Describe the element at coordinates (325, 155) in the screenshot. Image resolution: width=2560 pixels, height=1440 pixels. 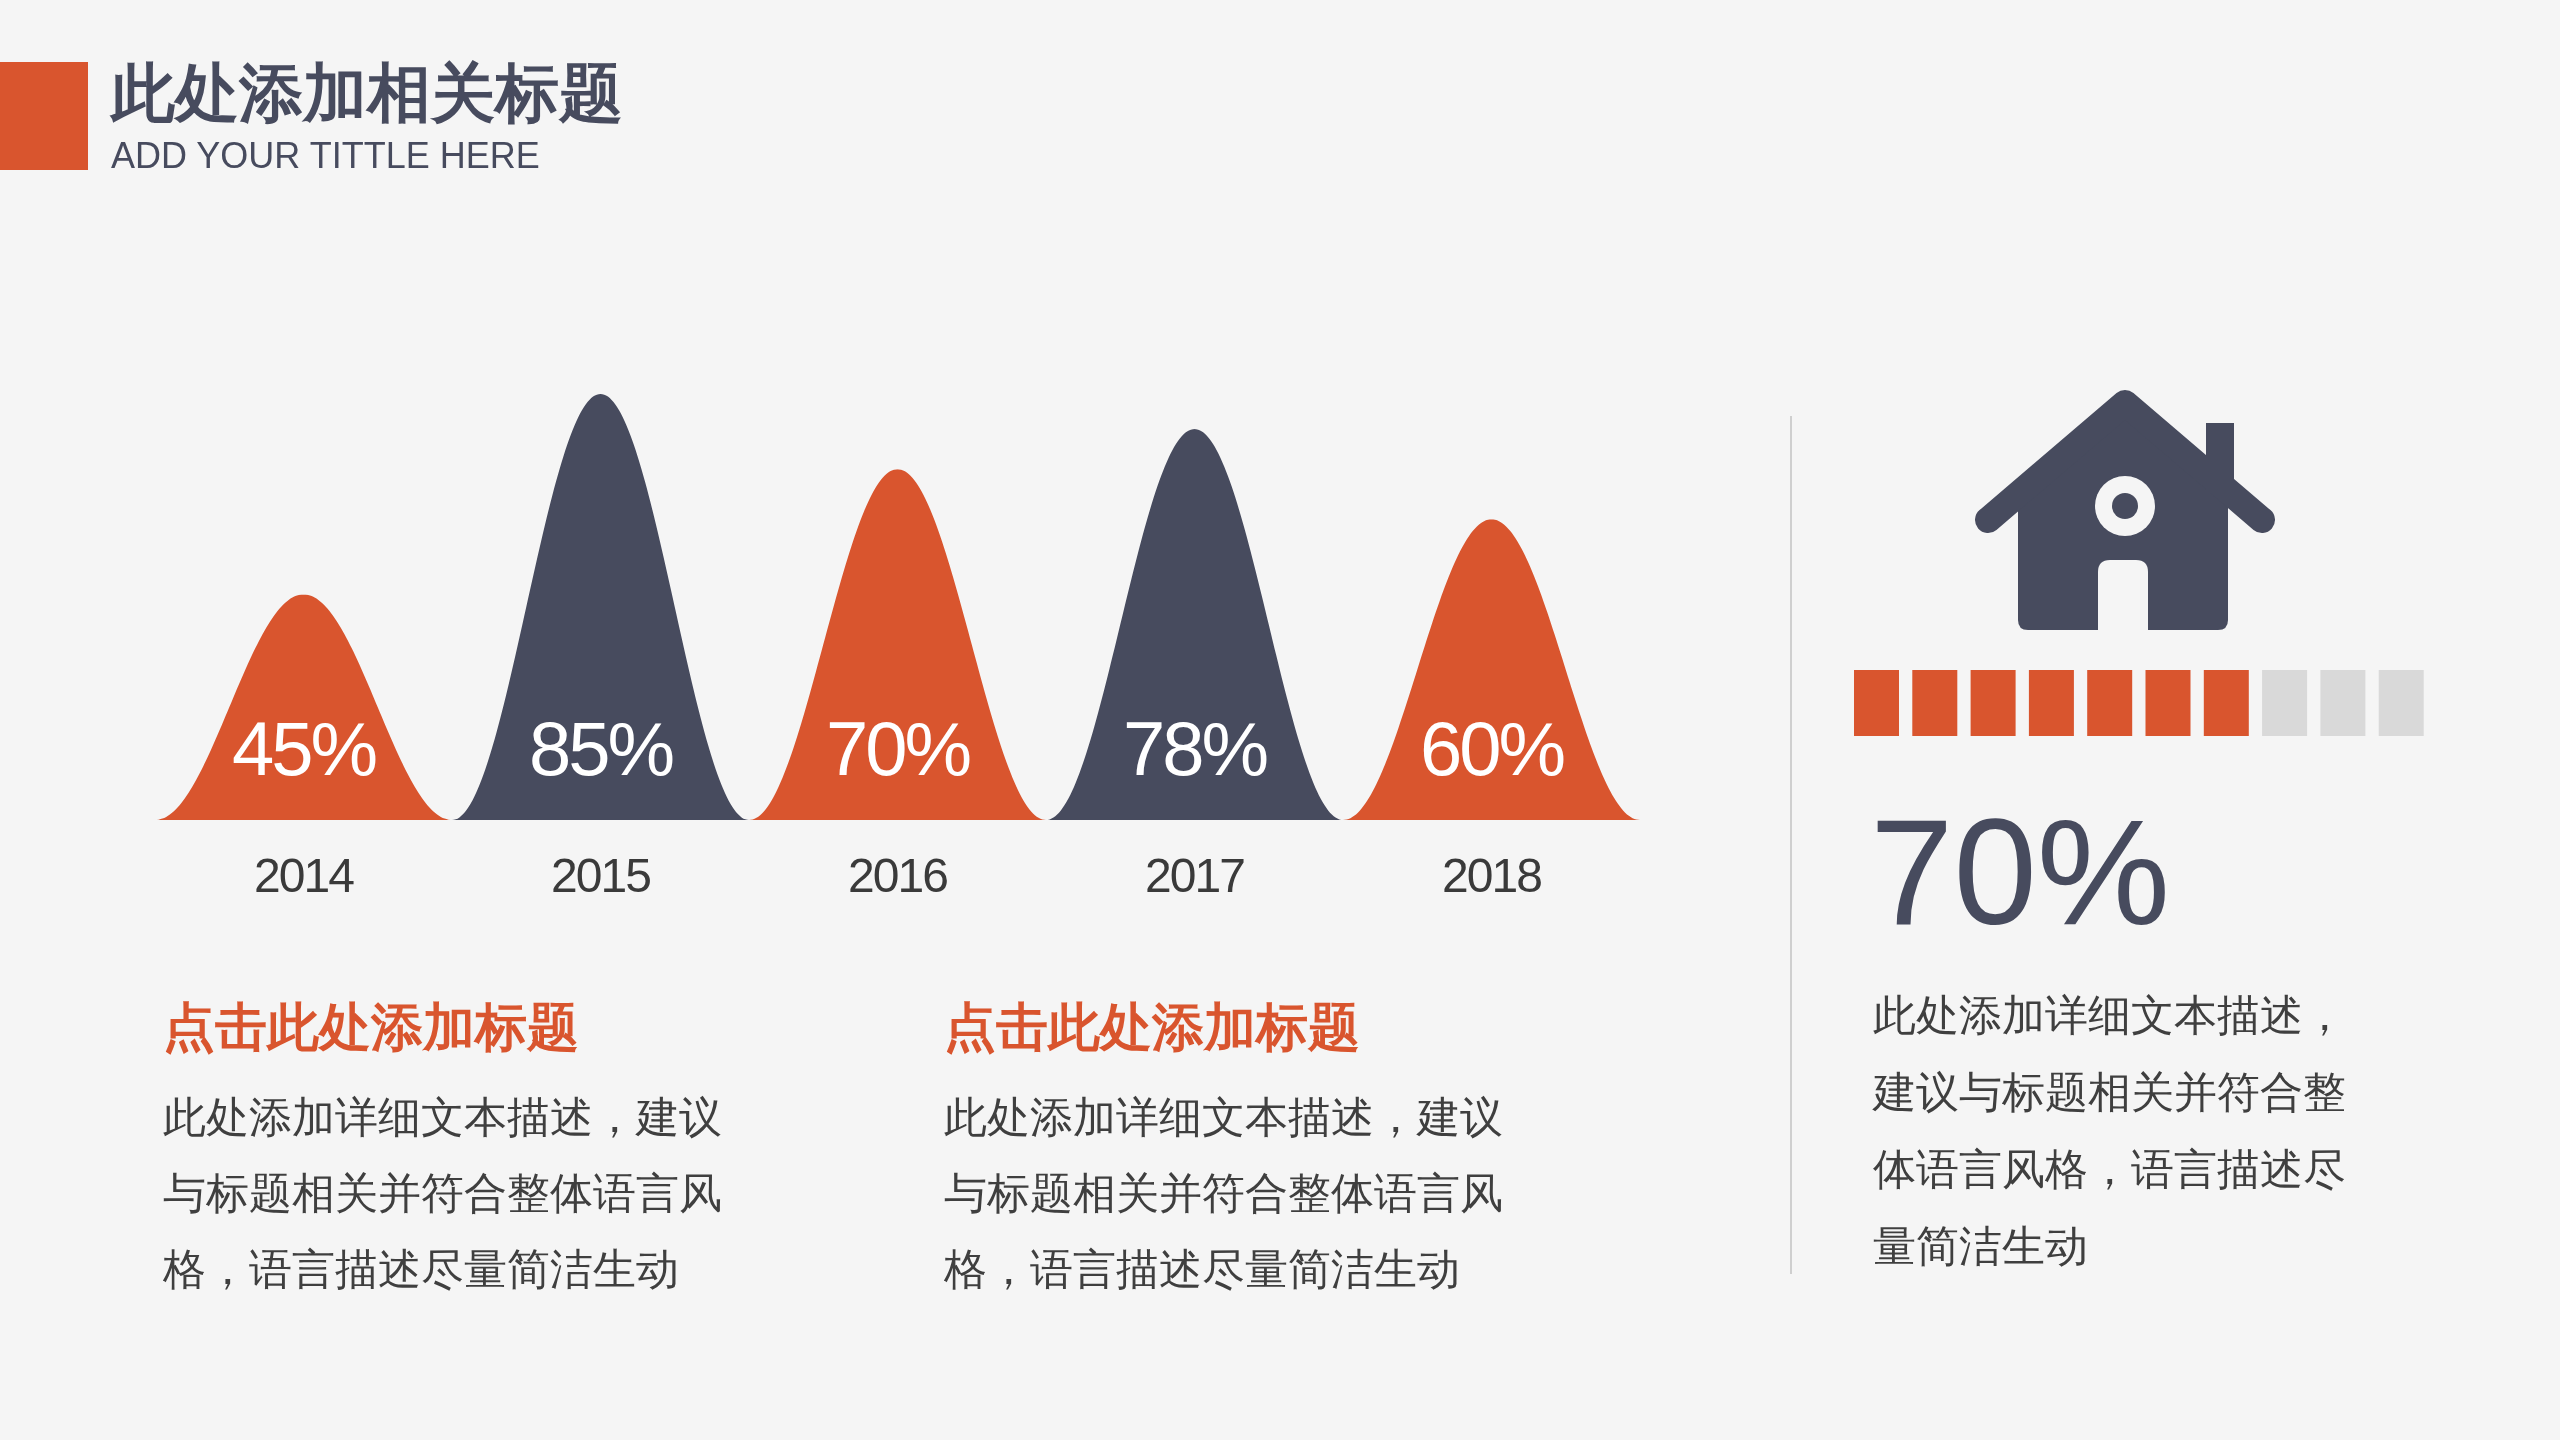
I see `chart-subtitle: ADD YOUR TITTLE HERE` at that location.